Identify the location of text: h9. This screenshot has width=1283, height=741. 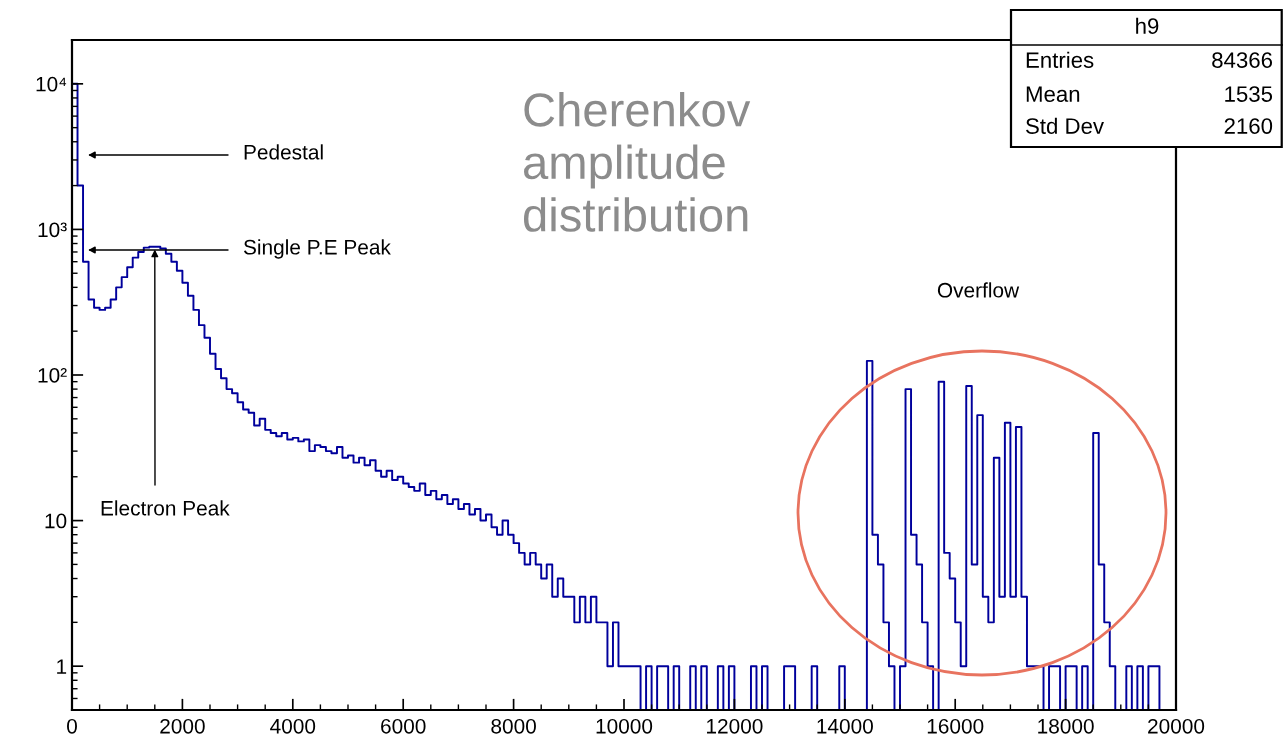
(1147, 25).